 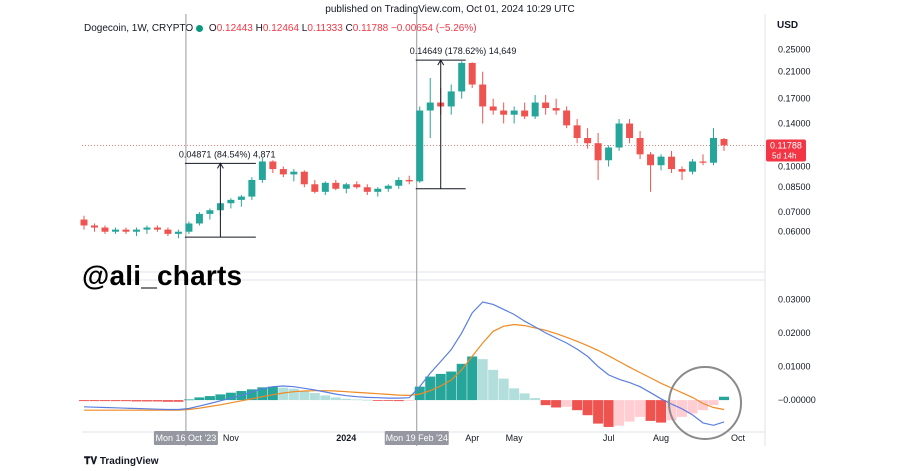 What do you see at coordinates (227, 154) in the screenshot?
I see `measure-oct-label: 0.04871 (84.54%) 4,871` at bounding box center [227, 154].